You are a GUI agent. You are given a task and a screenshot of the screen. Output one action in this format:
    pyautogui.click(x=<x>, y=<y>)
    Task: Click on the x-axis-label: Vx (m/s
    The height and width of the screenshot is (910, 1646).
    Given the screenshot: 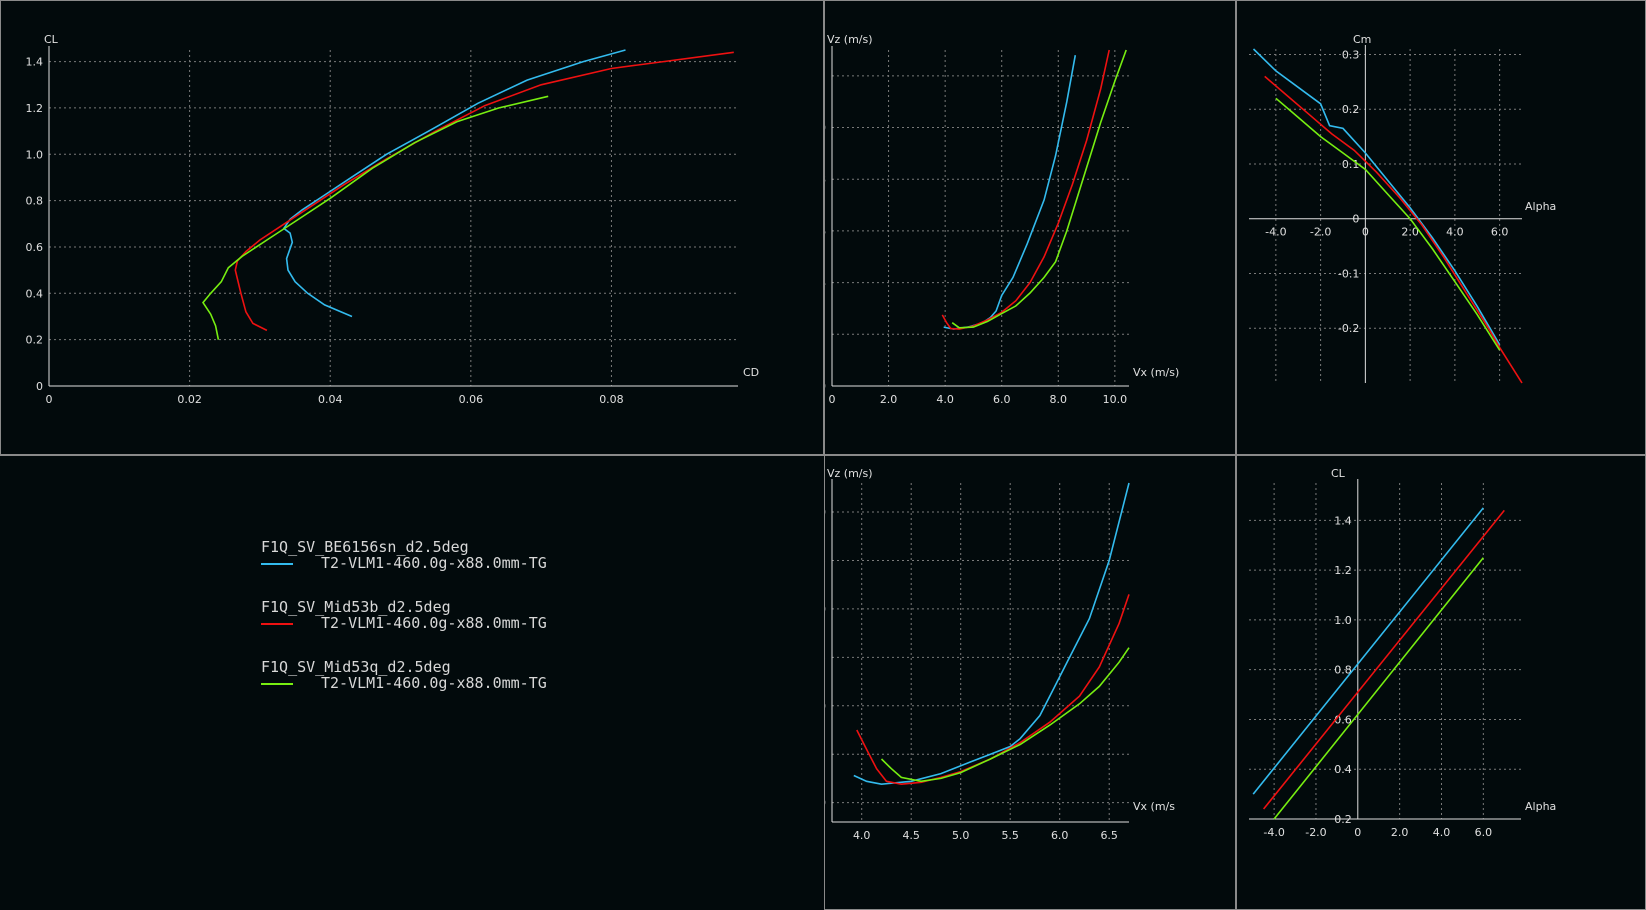 What is the action you would take?
    pyautogui.click(x=1154, y=806)
    